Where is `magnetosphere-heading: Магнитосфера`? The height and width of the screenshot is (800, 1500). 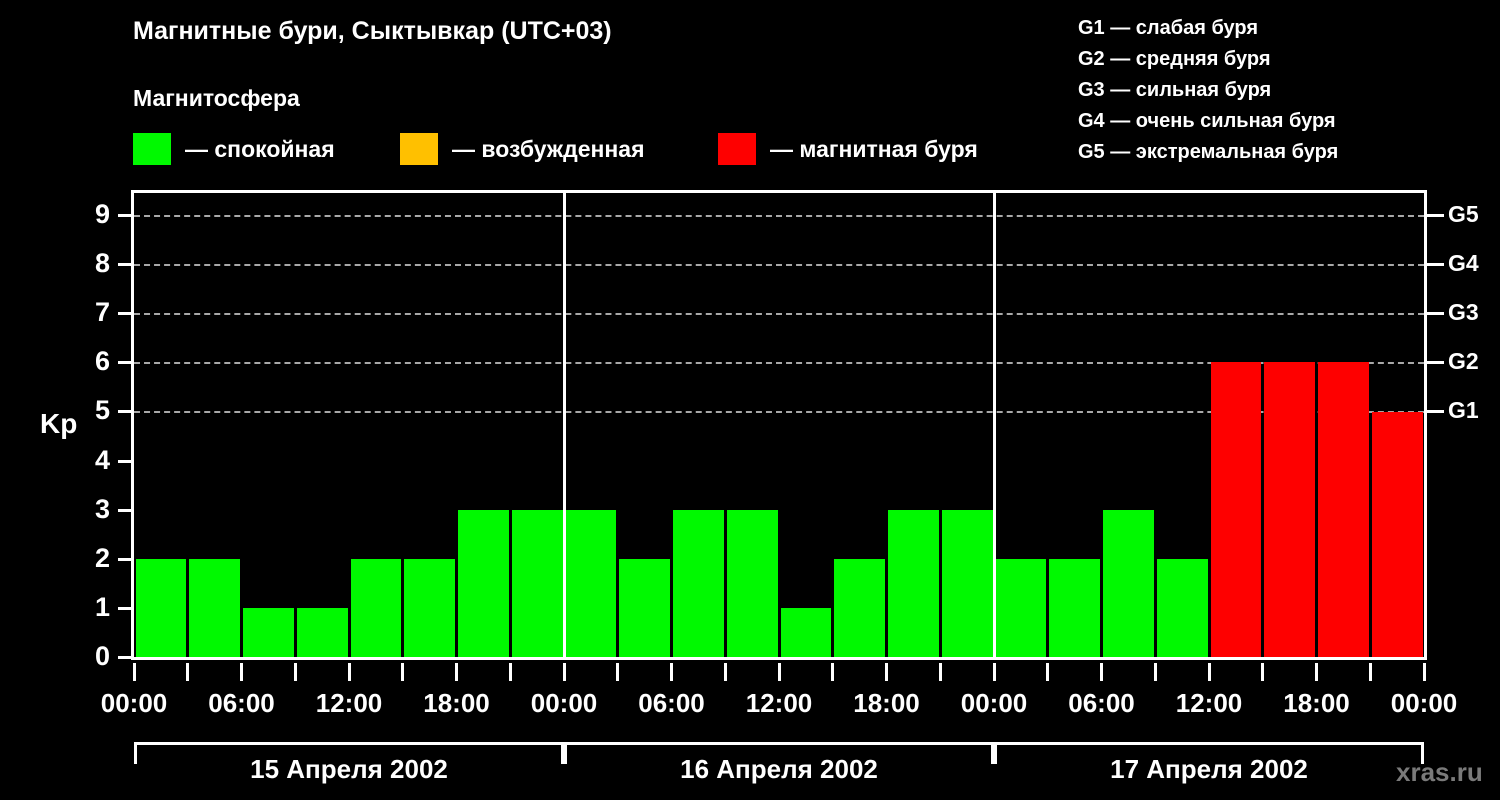 magnetosphere-heading: Магнитосфера is located at coordinates (216, 98).